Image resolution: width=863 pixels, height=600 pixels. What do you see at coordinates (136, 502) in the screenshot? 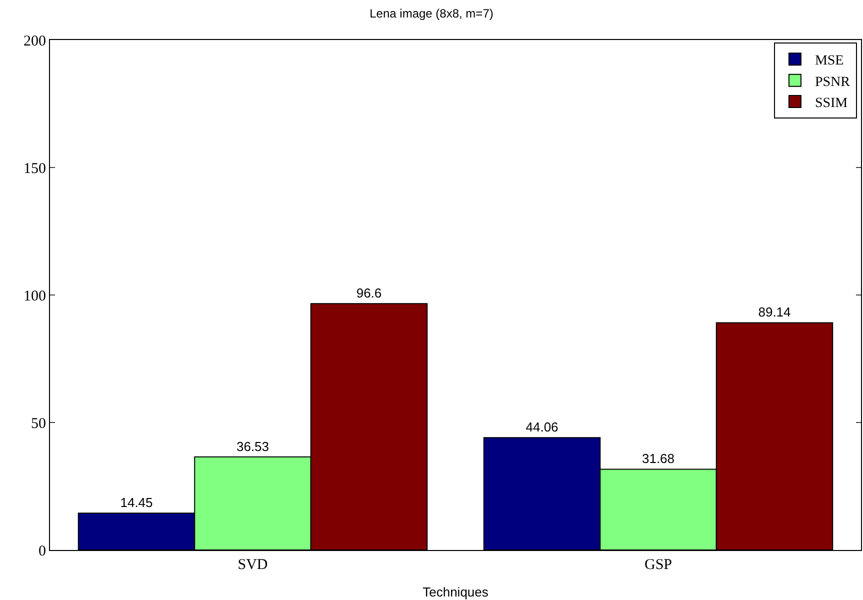
I see `data-label: 14.45` at bounding box center [136, 502].